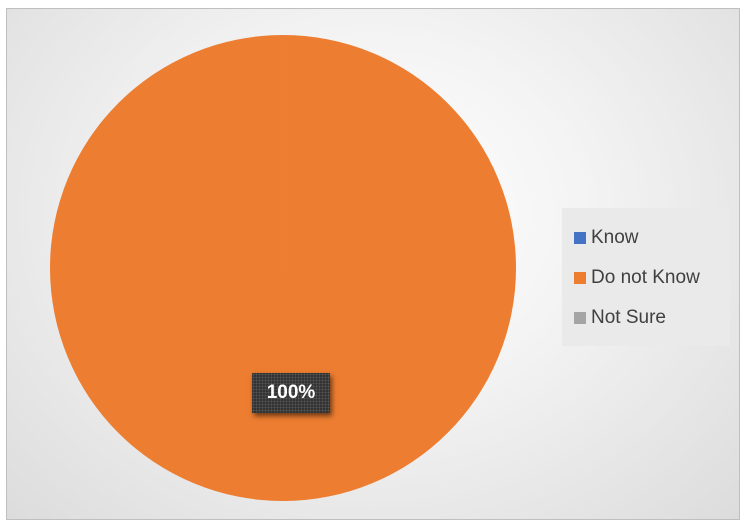  What do you see at coordinates (291, 393) in the screenshot?
I see `data-label-do-not-know: 100%` at bounding box center [291, 393].